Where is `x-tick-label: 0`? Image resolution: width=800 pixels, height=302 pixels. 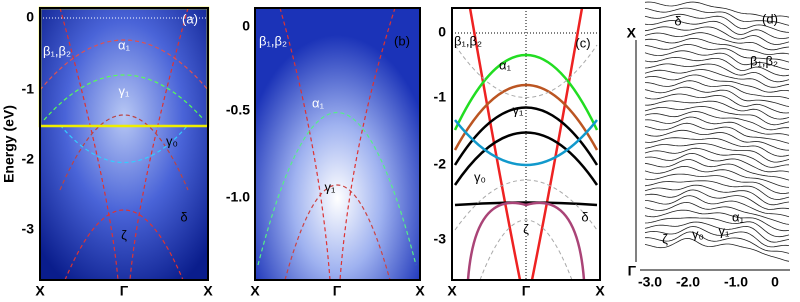 x-tick-label: 0 is located at coordinates (775, 282).